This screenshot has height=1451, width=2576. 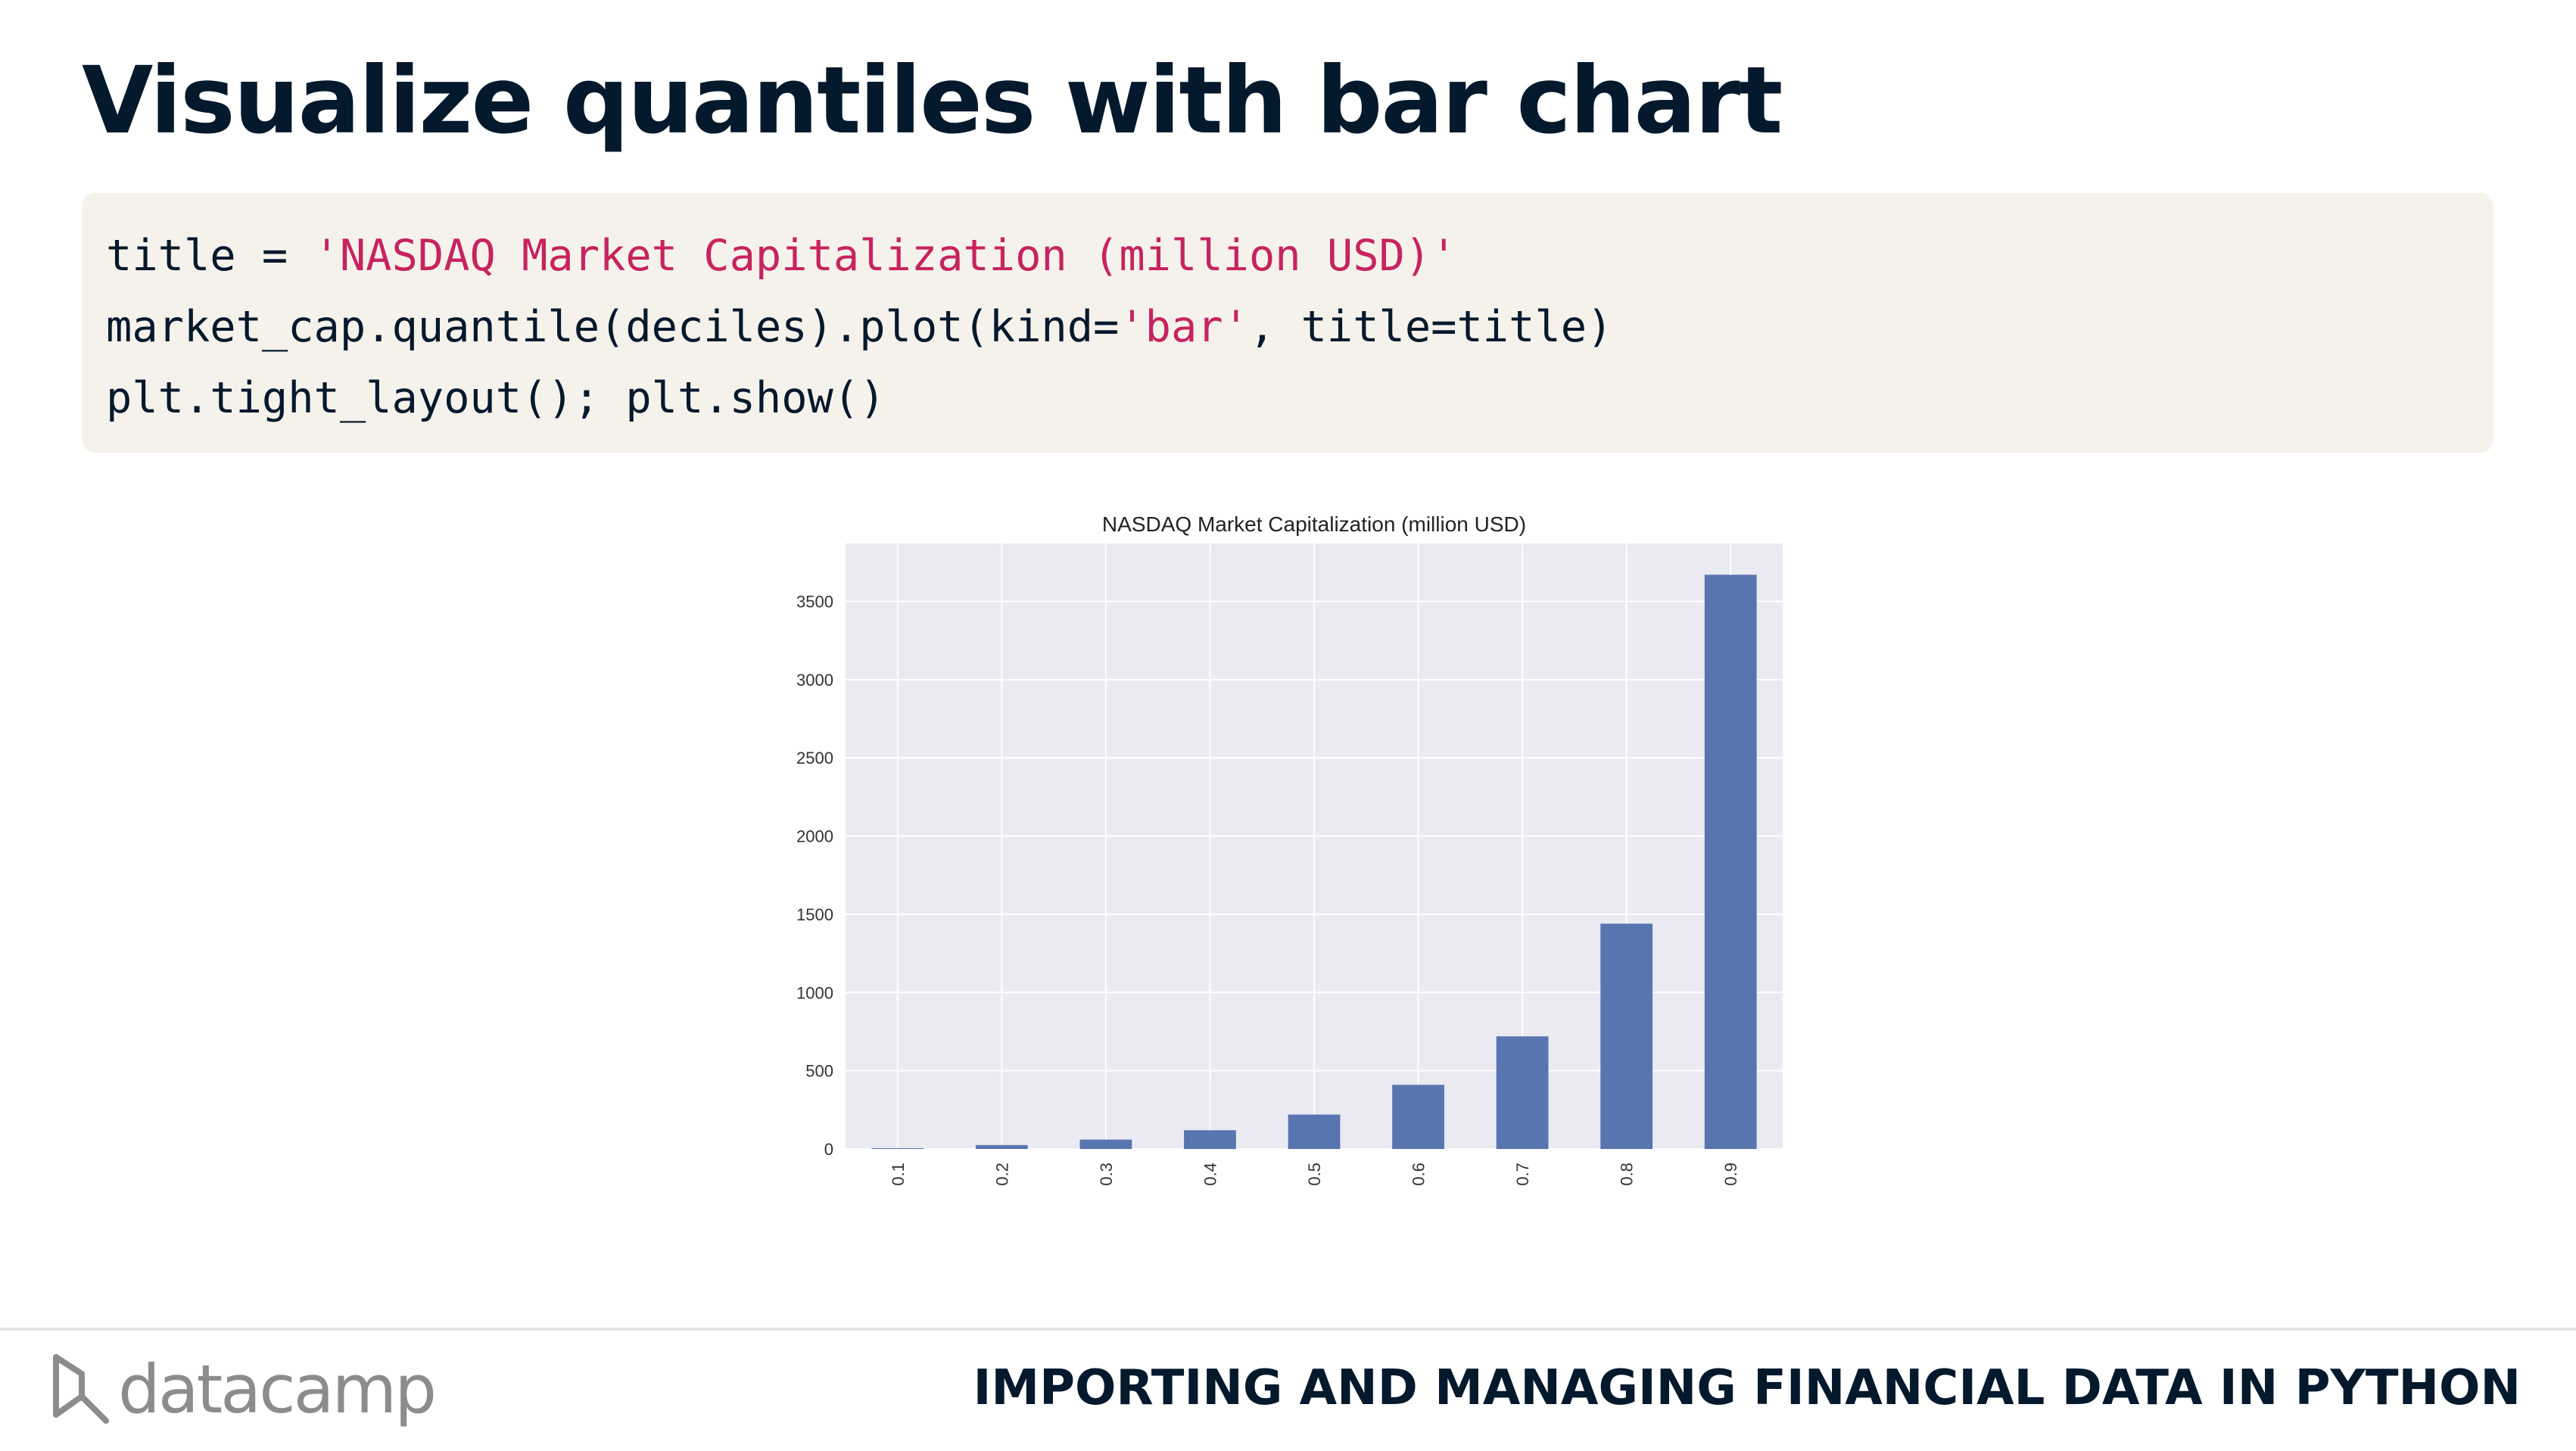 What do you see at coordinates (1430, 327) in the screenshot?
I see `code-text: , title=title)` at bounding box center [1430, 327].